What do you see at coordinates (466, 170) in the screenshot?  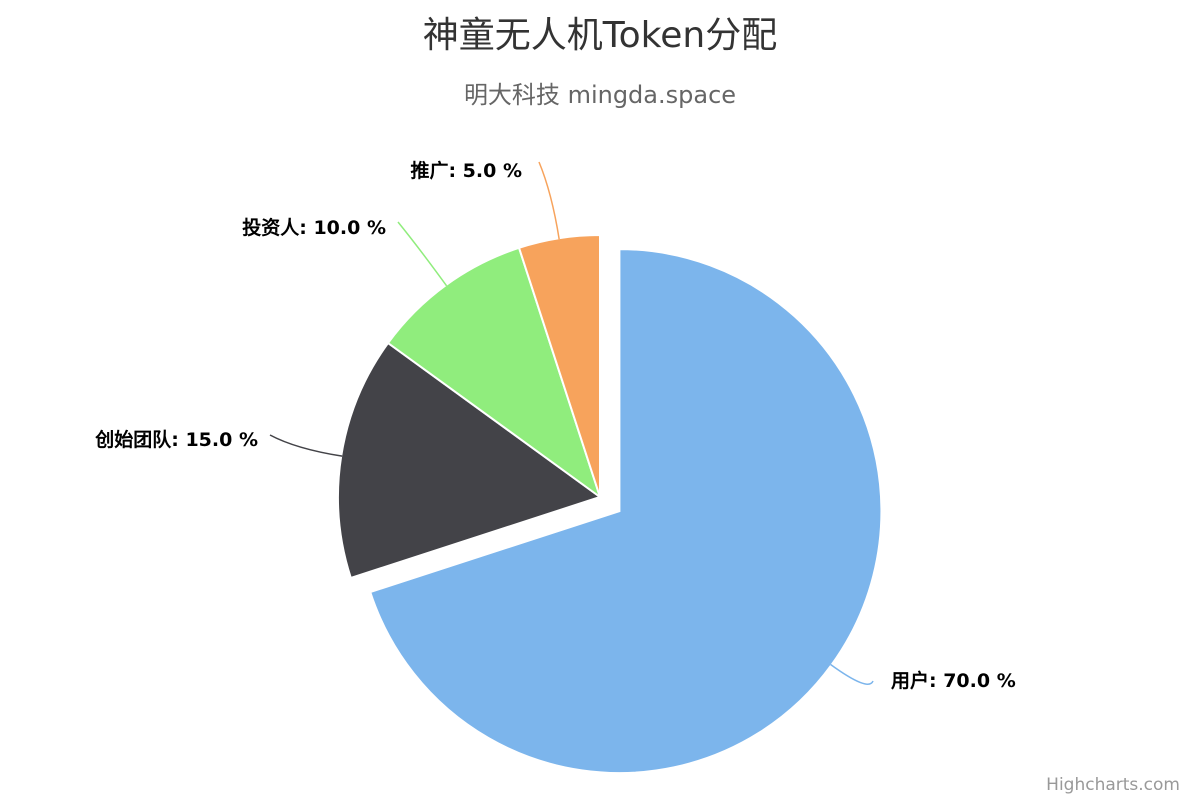 I see `data-label-4: 推广: 5.0 %` at bounding box center [466, 170].